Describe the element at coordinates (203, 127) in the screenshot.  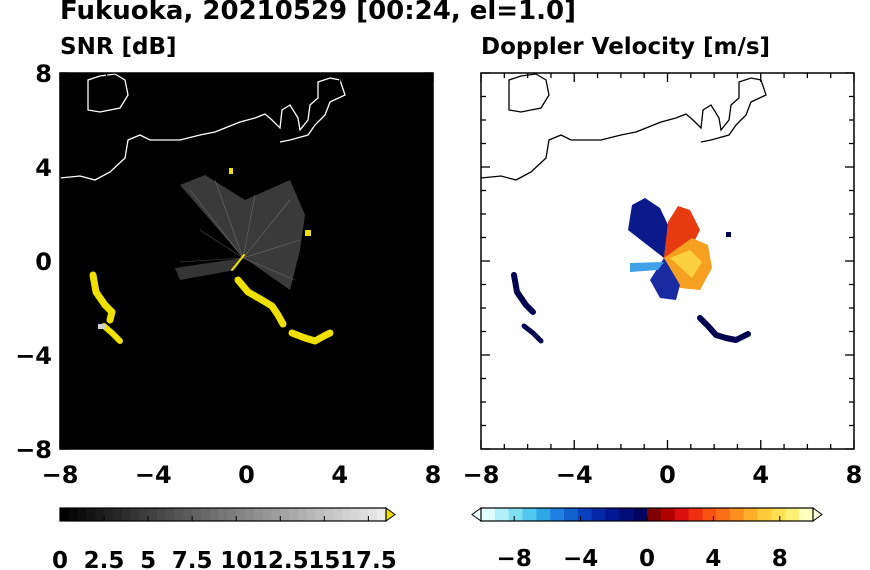
I see `snr-coastline` at that location.